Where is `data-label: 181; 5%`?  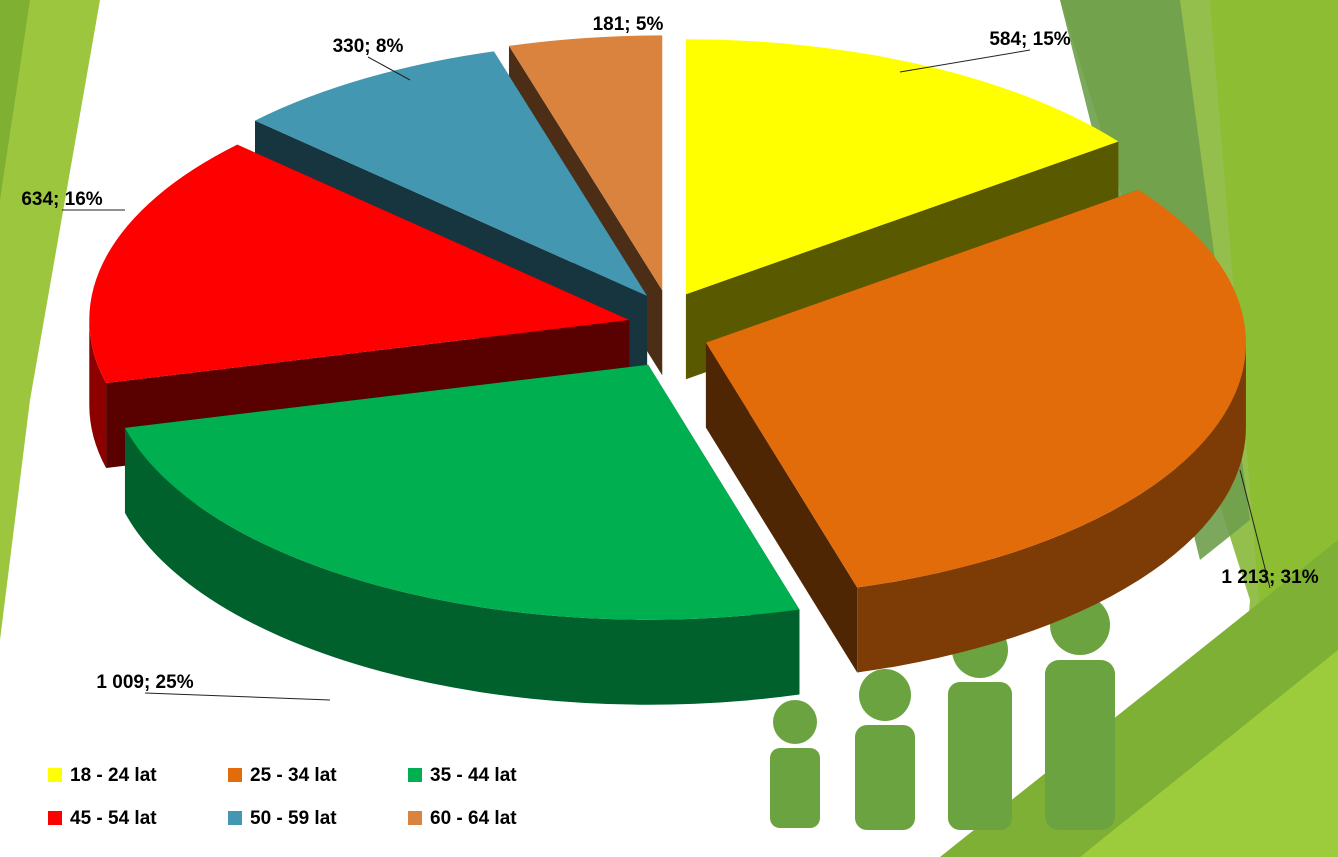 data-label: 181; 5% is located at coordinates (628, 24).